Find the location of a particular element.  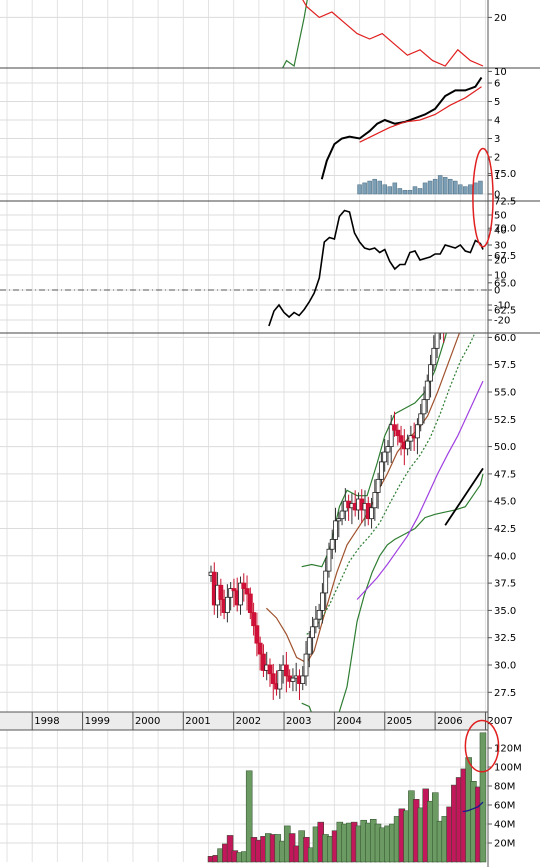

volume-y-tick-label: 120M is located at coordinates (508, 749).